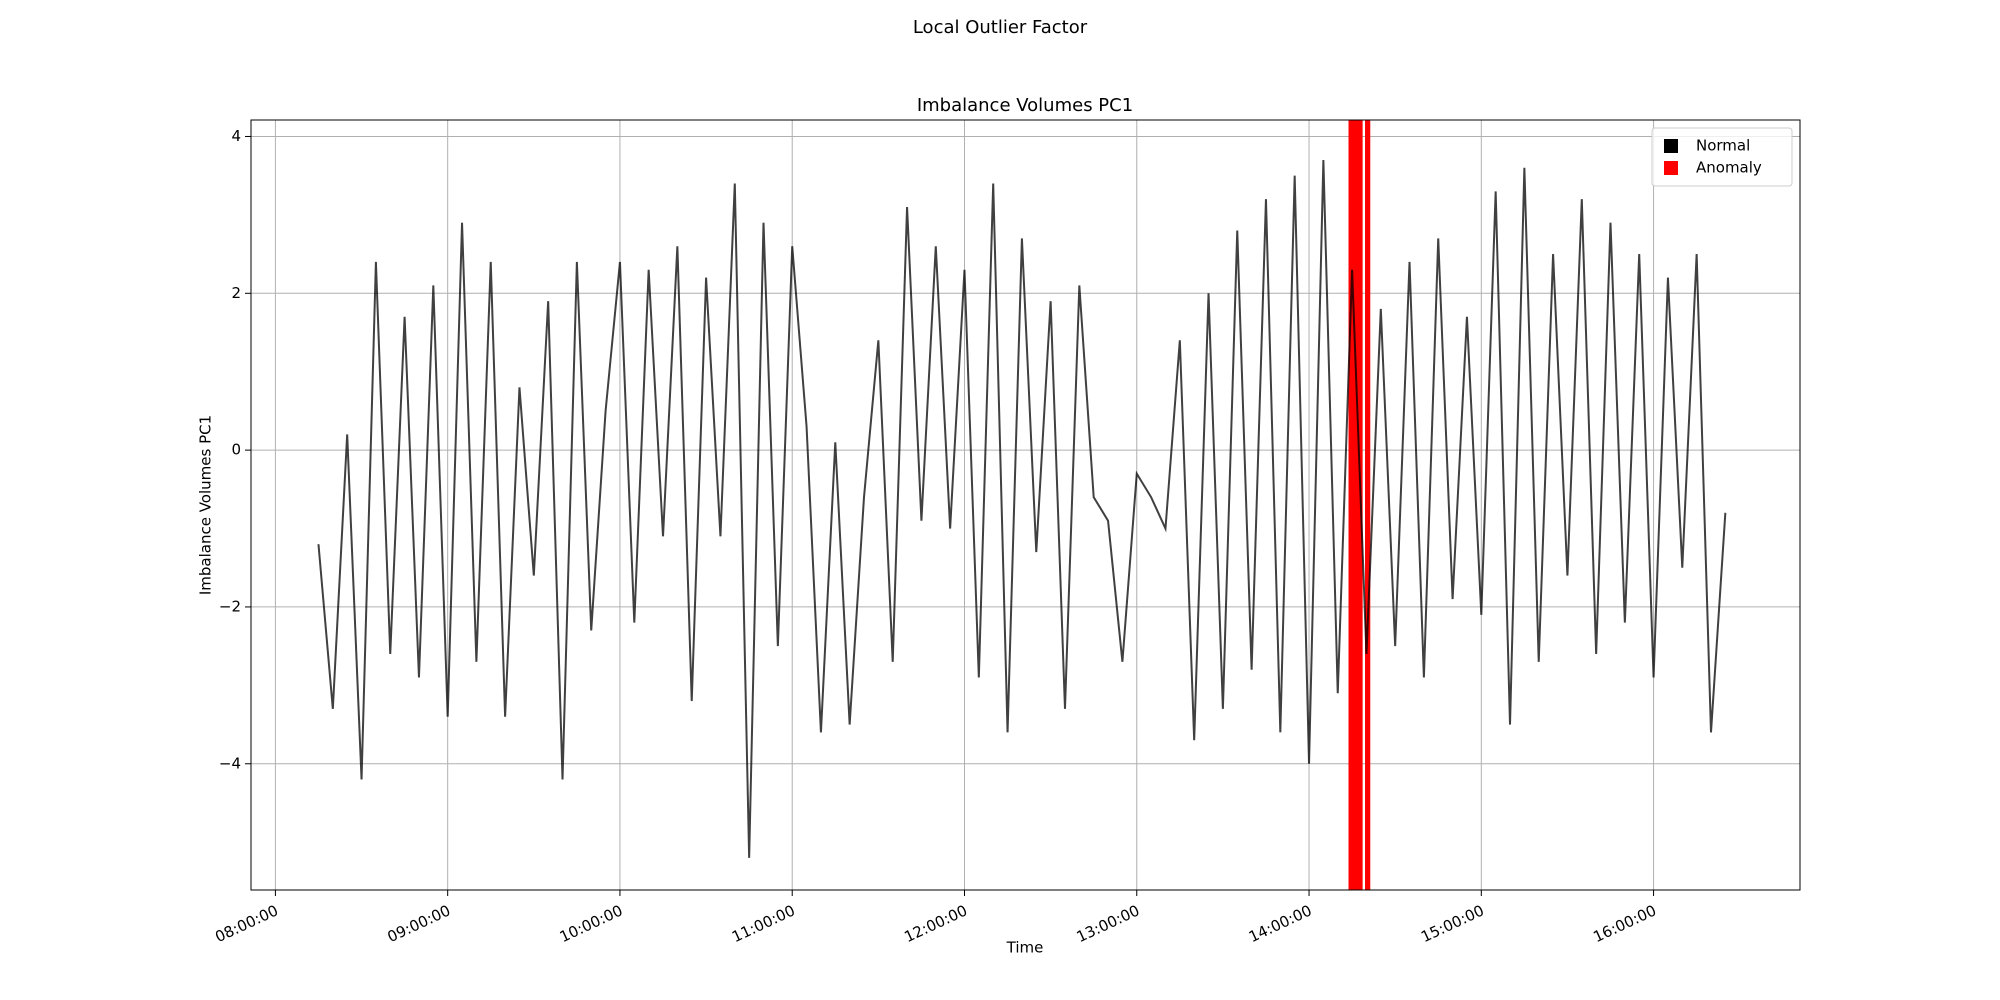  I want to click on y-axis-label: Imbalance Volumes PC1, so click(206, 505).